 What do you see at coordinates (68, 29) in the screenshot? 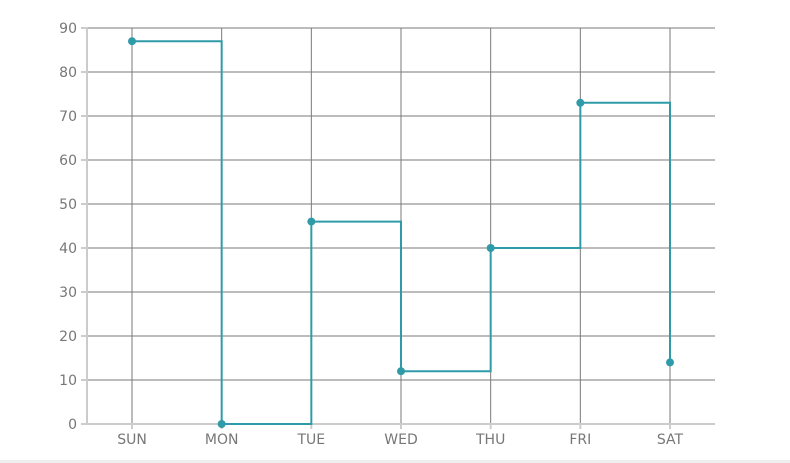
I see `y-tick-label: 90` at bounding box center [68, 29].